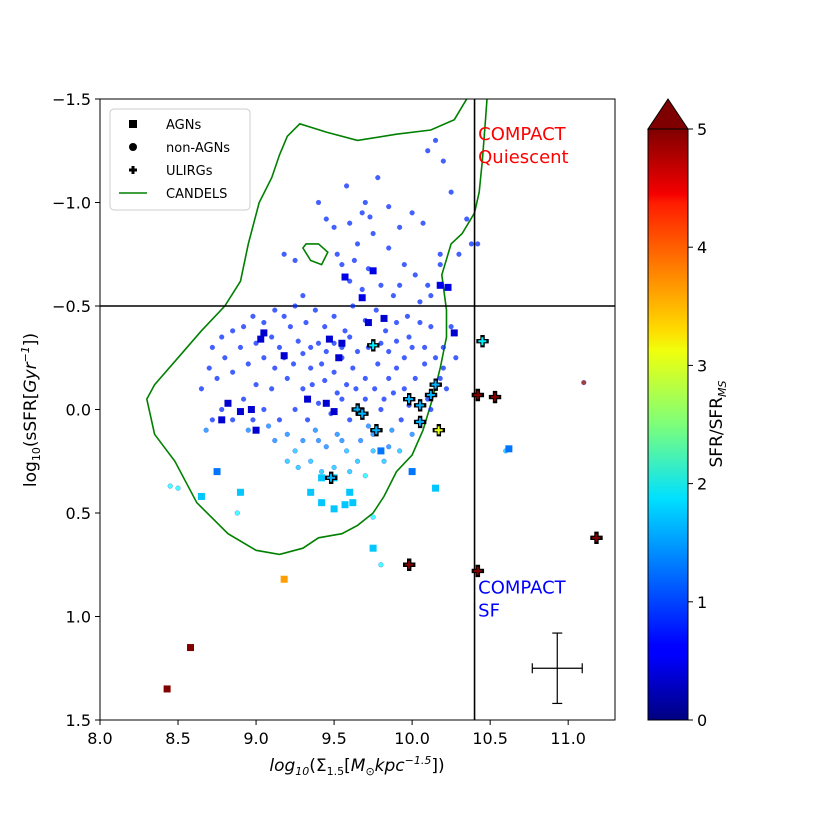  I want to click on y-axis-ticks: −1.5 −1.0 −0.5 0.0 0.5 1.0 1.5, so click(76, 410).